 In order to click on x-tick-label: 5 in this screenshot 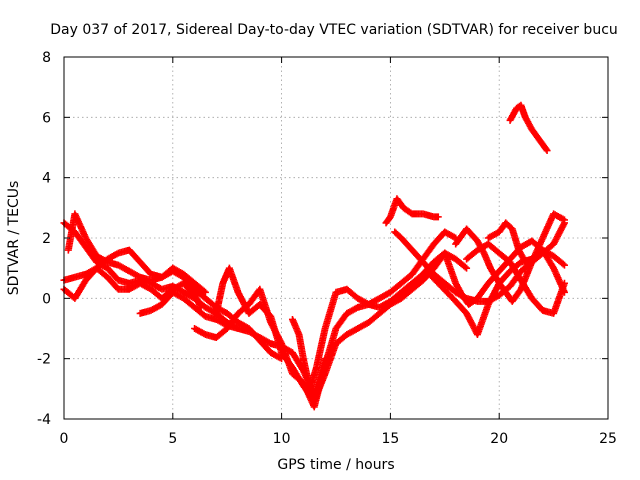, I will do `click(172, 439)`.